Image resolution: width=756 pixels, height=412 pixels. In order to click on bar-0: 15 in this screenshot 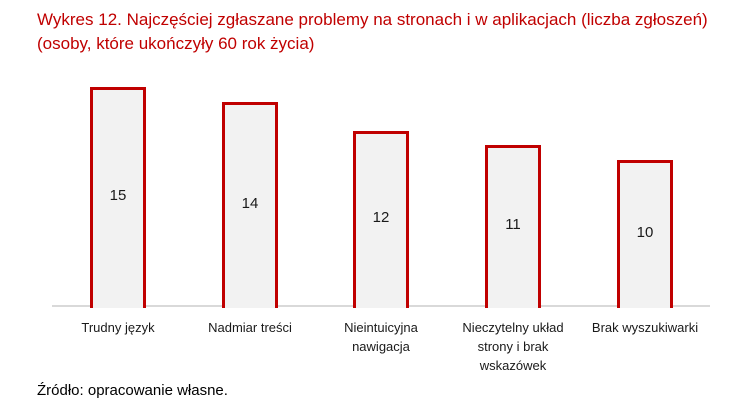, I will do `click(118, 197)`.